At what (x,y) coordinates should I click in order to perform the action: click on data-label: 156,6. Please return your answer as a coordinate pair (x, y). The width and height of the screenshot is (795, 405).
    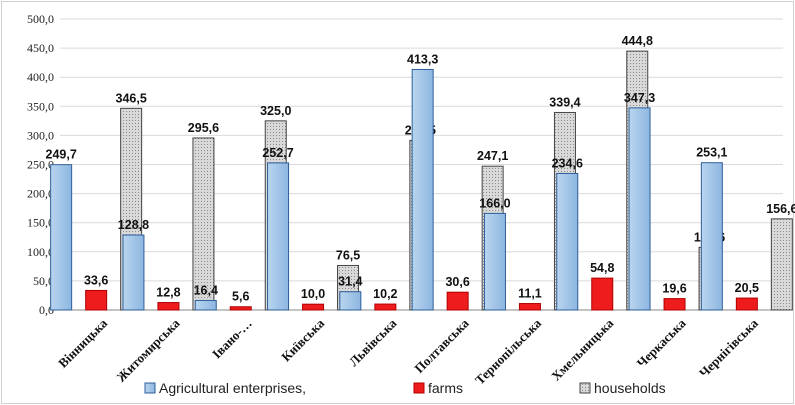
    Looking at the image, I should click on (780, 209).